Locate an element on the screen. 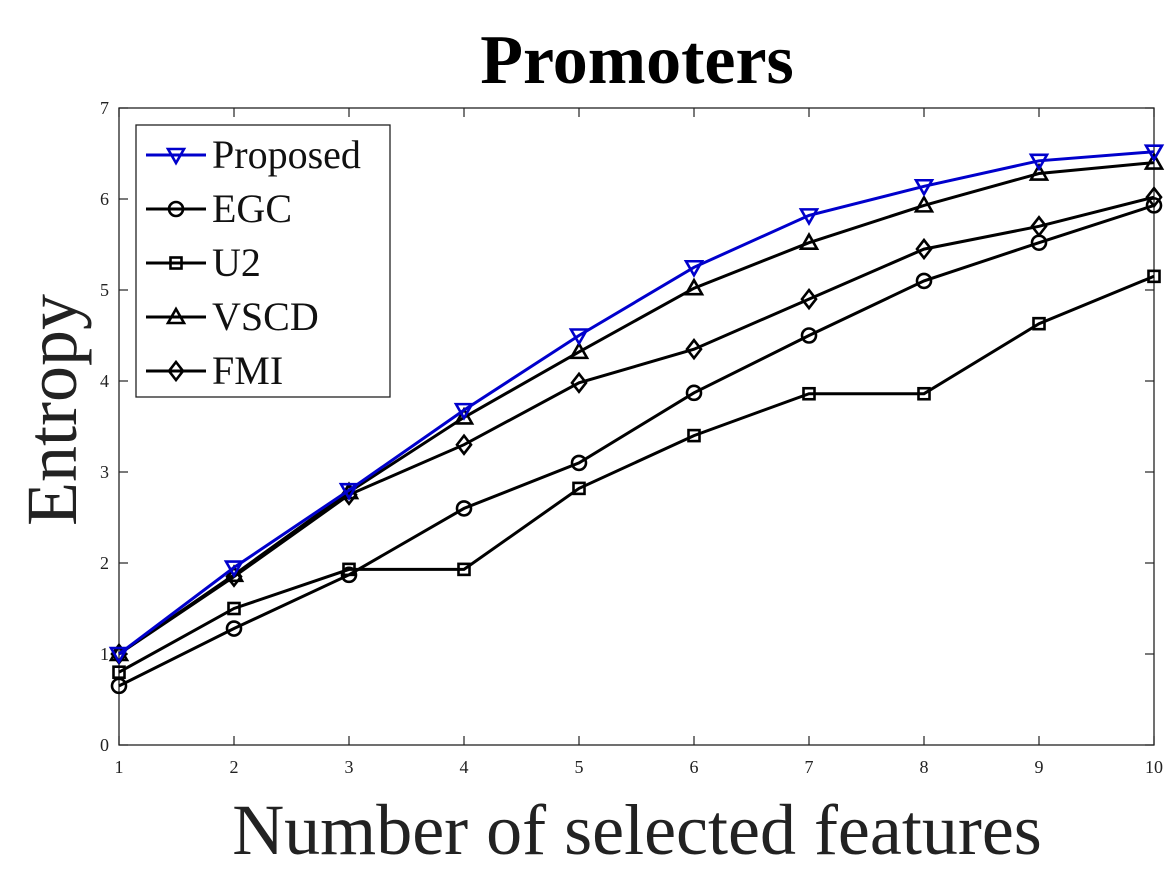 Image resolution: width=1167 pixels, height=875 pixels. legend-label-u2: U2 is located at coordinates (236, 262).